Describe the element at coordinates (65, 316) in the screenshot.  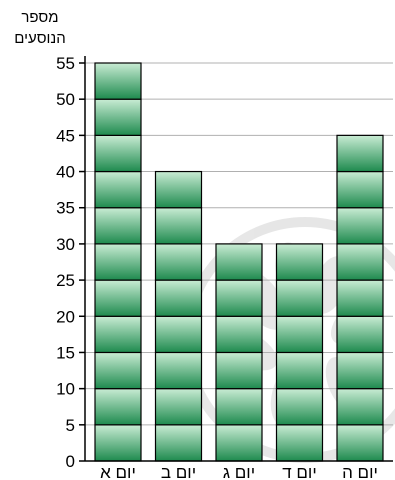
I see `y-tick-label: 20` at that location.